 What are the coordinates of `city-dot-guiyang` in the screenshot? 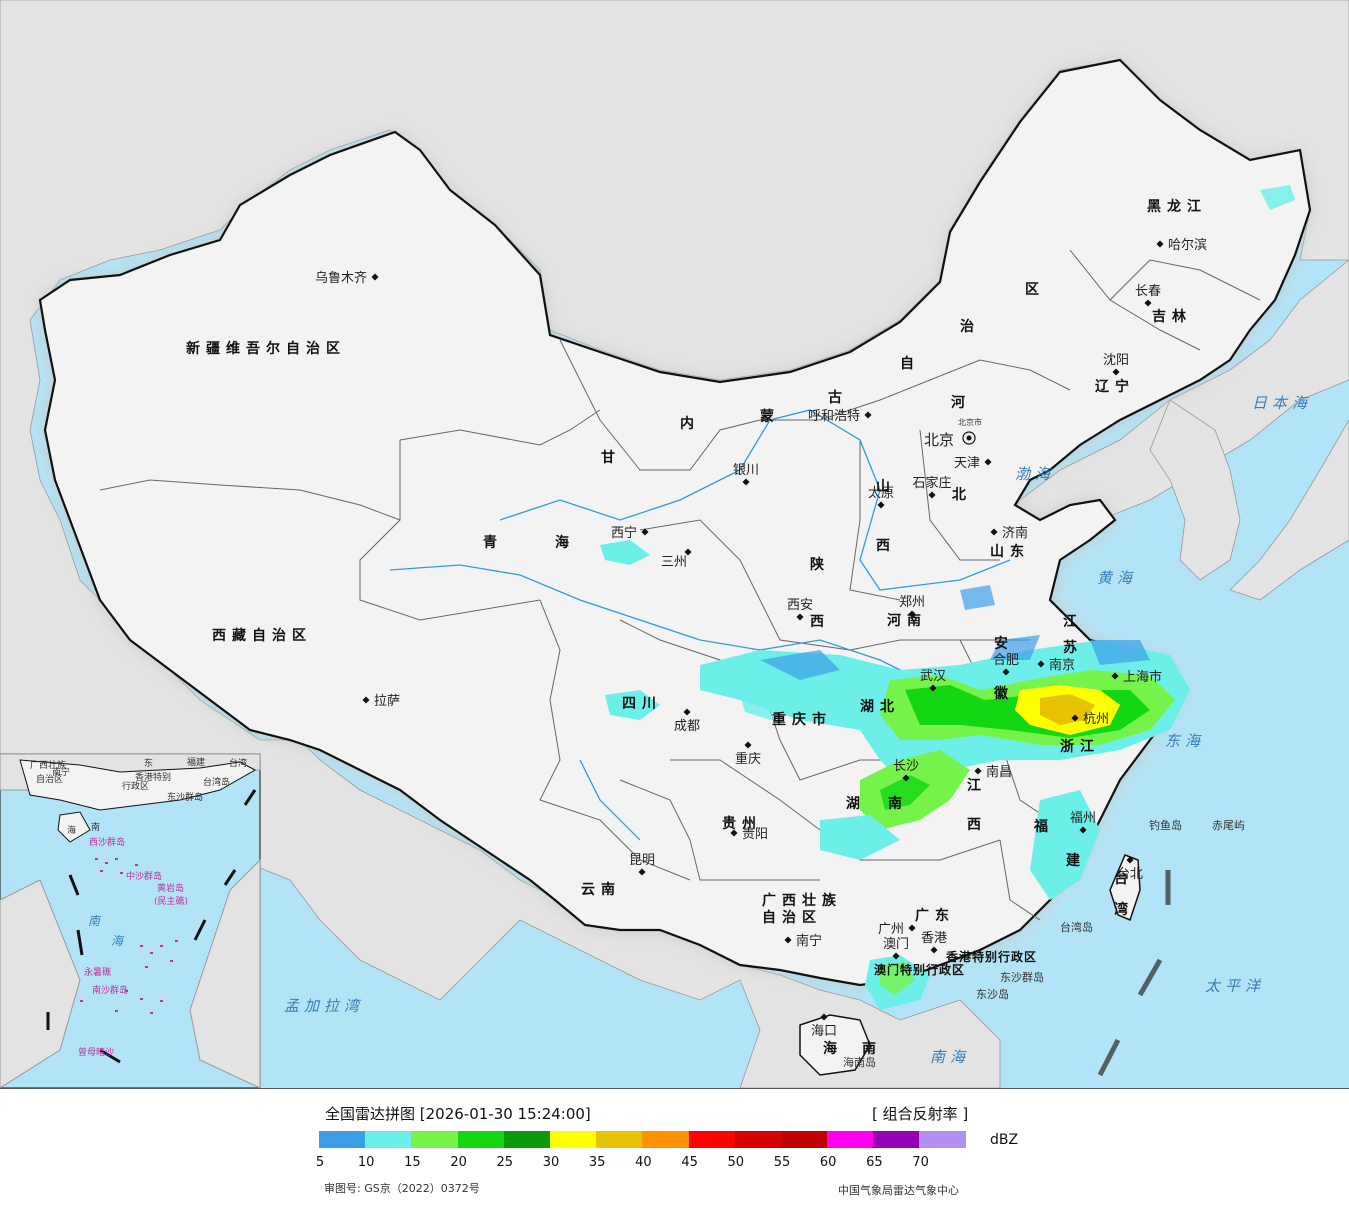 It's located at (734, 833).